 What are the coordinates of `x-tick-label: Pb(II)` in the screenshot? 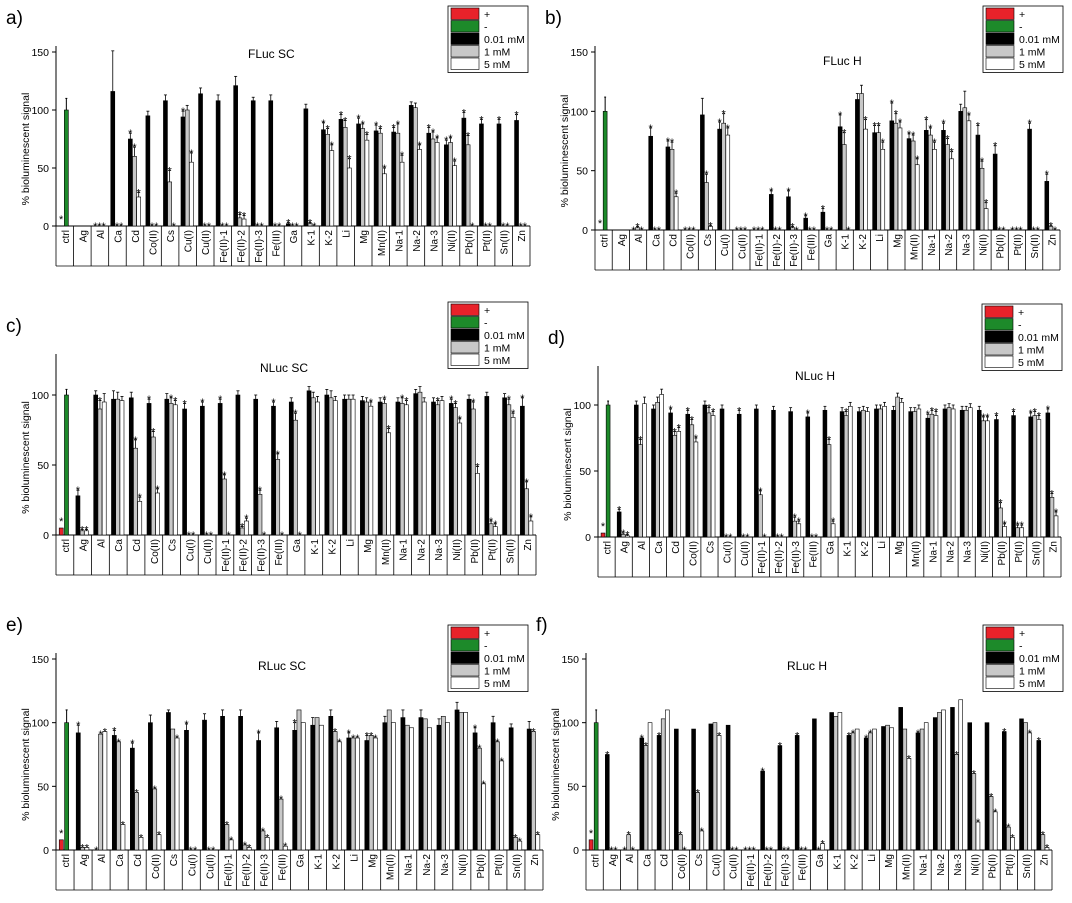 It's located at (993, 866).